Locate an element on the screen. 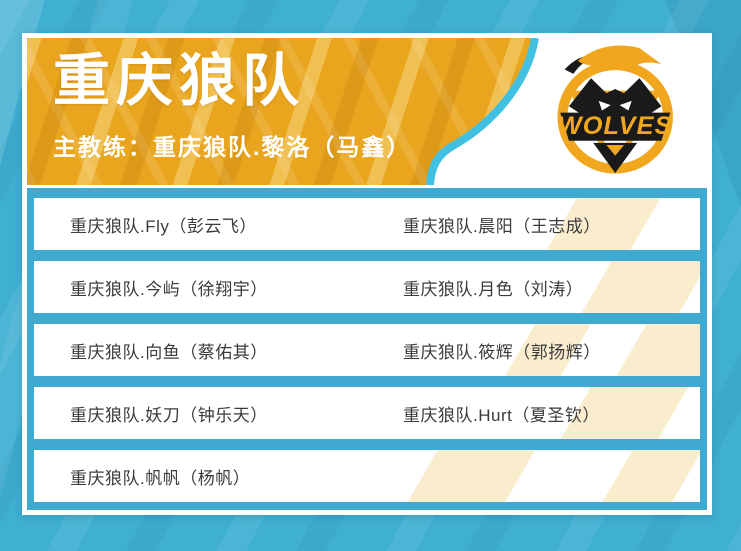 This screenshot has width=741, height=551. team-name-title: 重庆狼队 is located at coordinates (179, 81).